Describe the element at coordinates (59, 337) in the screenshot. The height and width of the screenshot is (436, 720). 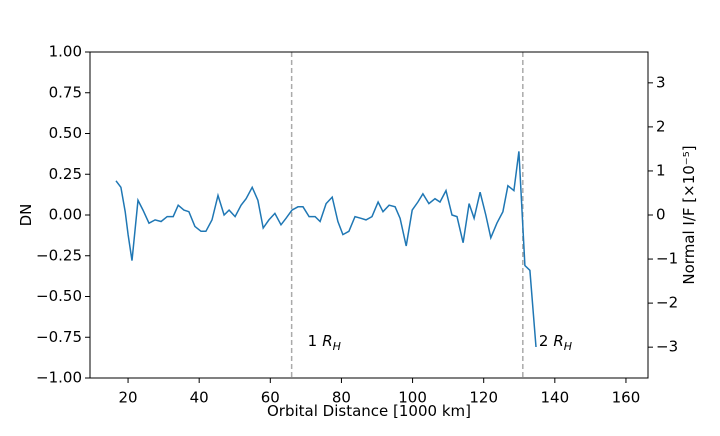
I see `y-tick-label: −0.75` at that location.